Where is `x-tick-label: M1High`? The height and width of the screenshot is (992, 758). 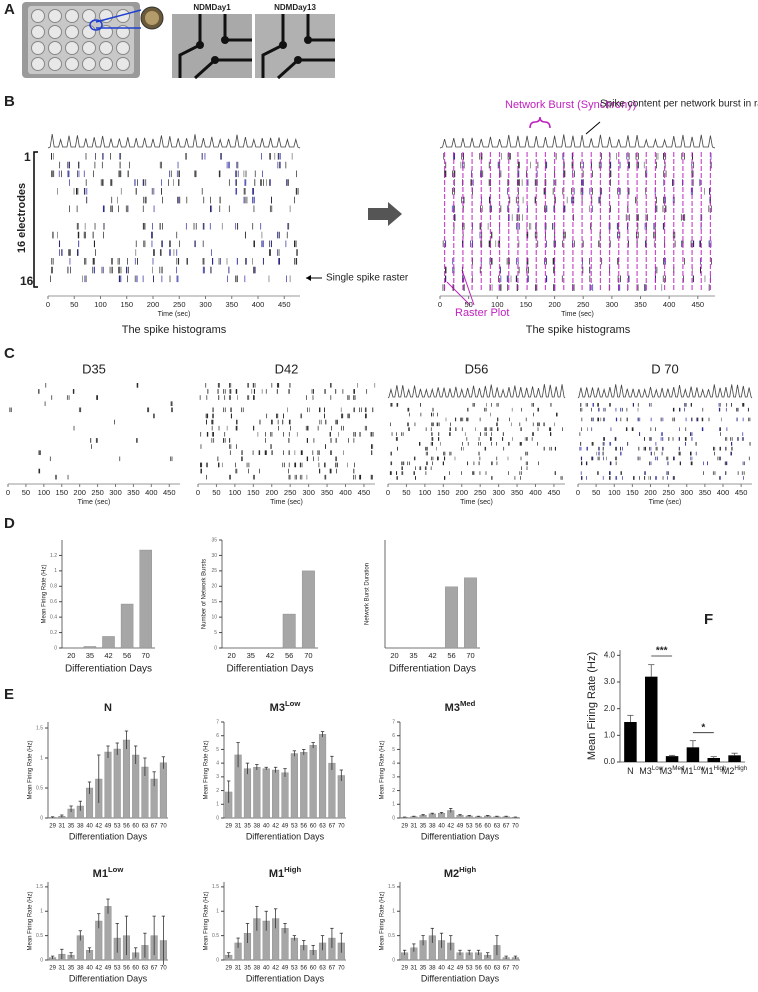
x-tick-label: M1High is located at coordinates (714, 770).